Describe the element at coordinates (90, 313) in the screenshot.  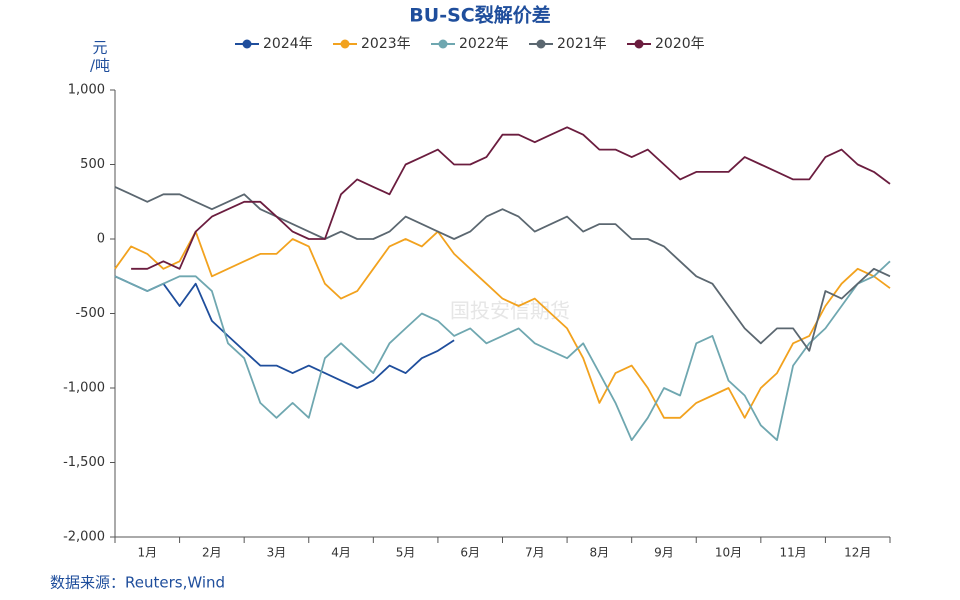
I see `y-tick-label: -500` at that location.